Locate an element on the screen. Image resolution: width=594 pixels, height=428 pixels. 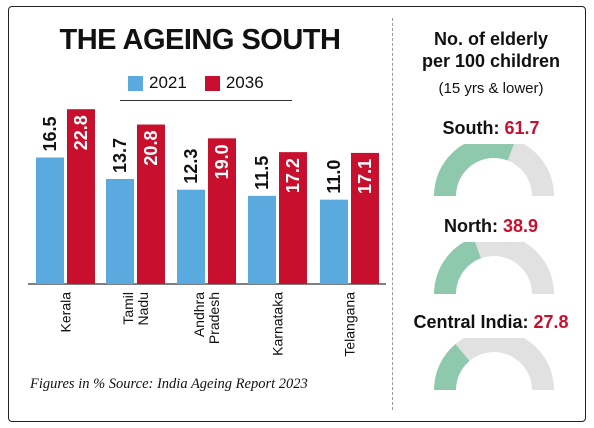
category-label-tamil-nadu-line2: Nadu is located at coordinates (143, 308).